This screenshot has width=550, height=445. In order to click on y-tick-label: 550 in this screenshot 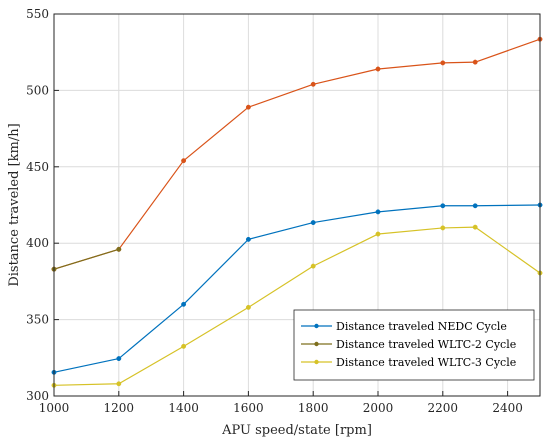, I will do `click(37, 14)`.